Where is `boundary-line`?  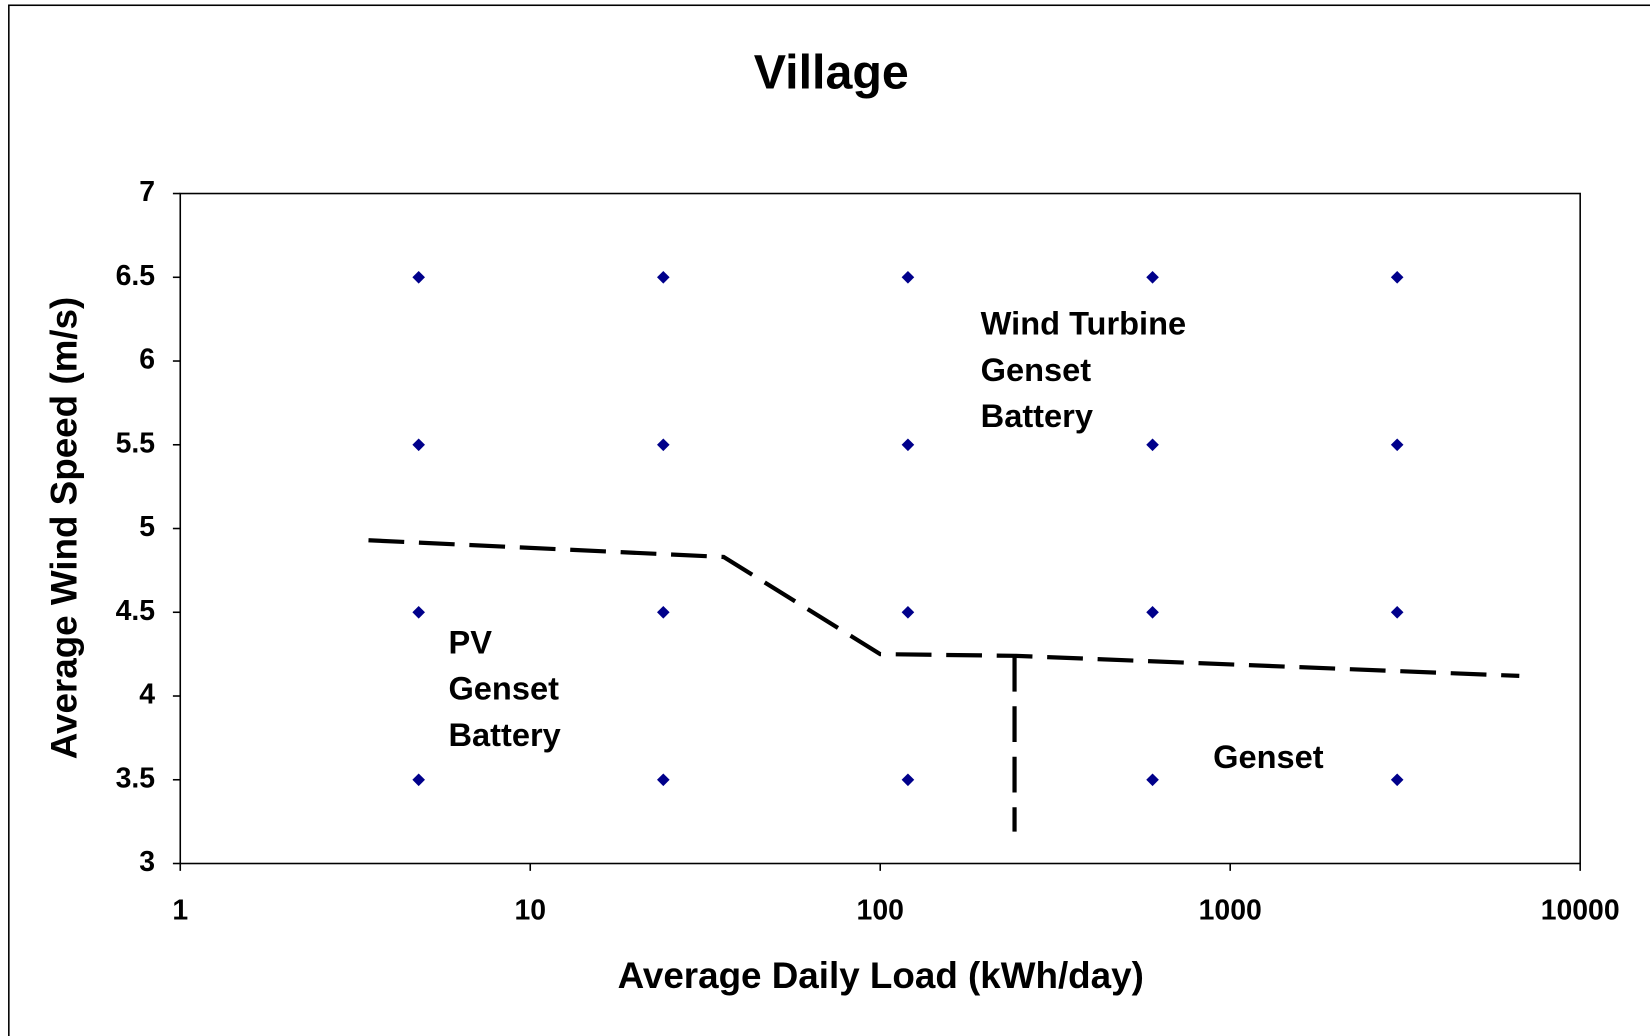
boundary-line is located at coordinates (944, 608).